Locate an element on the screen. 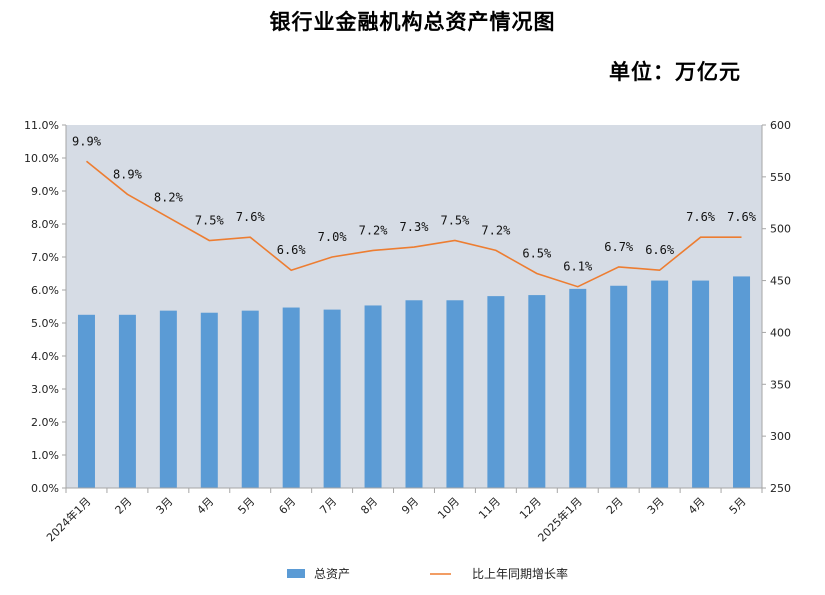  y-left-tick-label: 3.0% is located at coordinates (45, 389).